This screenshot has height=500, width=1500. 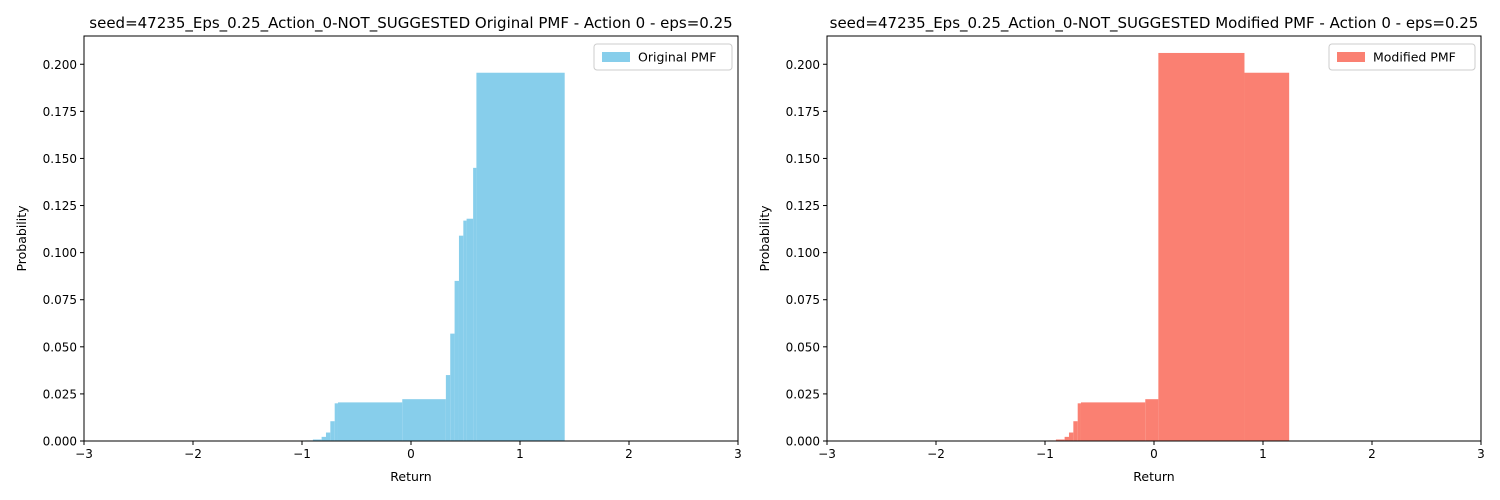 What do you see at coordinates (1414, 57) in the screenshot?
I see `legend-label: Modified PMF` at bounding box center [1414, 57].